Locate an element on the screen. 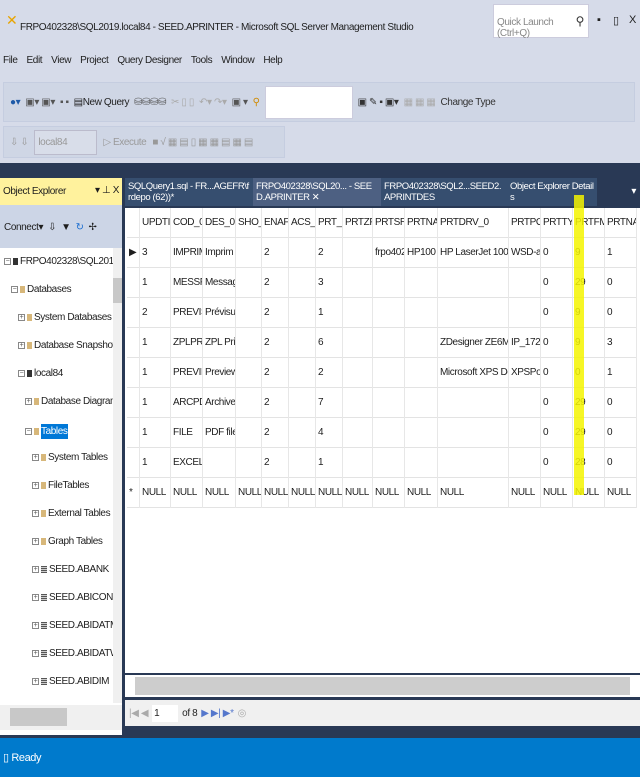  column-header: PRTNAT_0 is located at coordinates (621, 223).